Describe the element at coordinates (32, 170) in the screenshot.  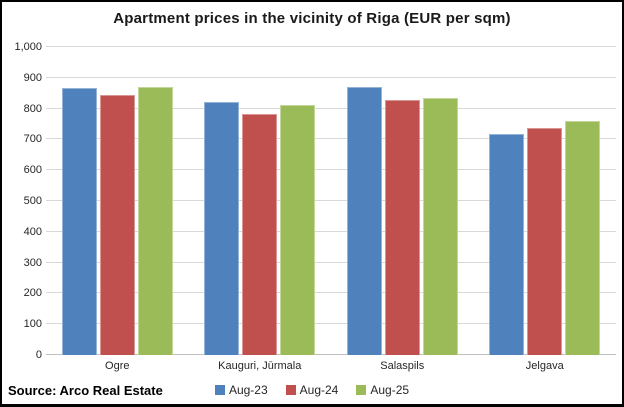
I see `y-tick-label: 600` at that location.